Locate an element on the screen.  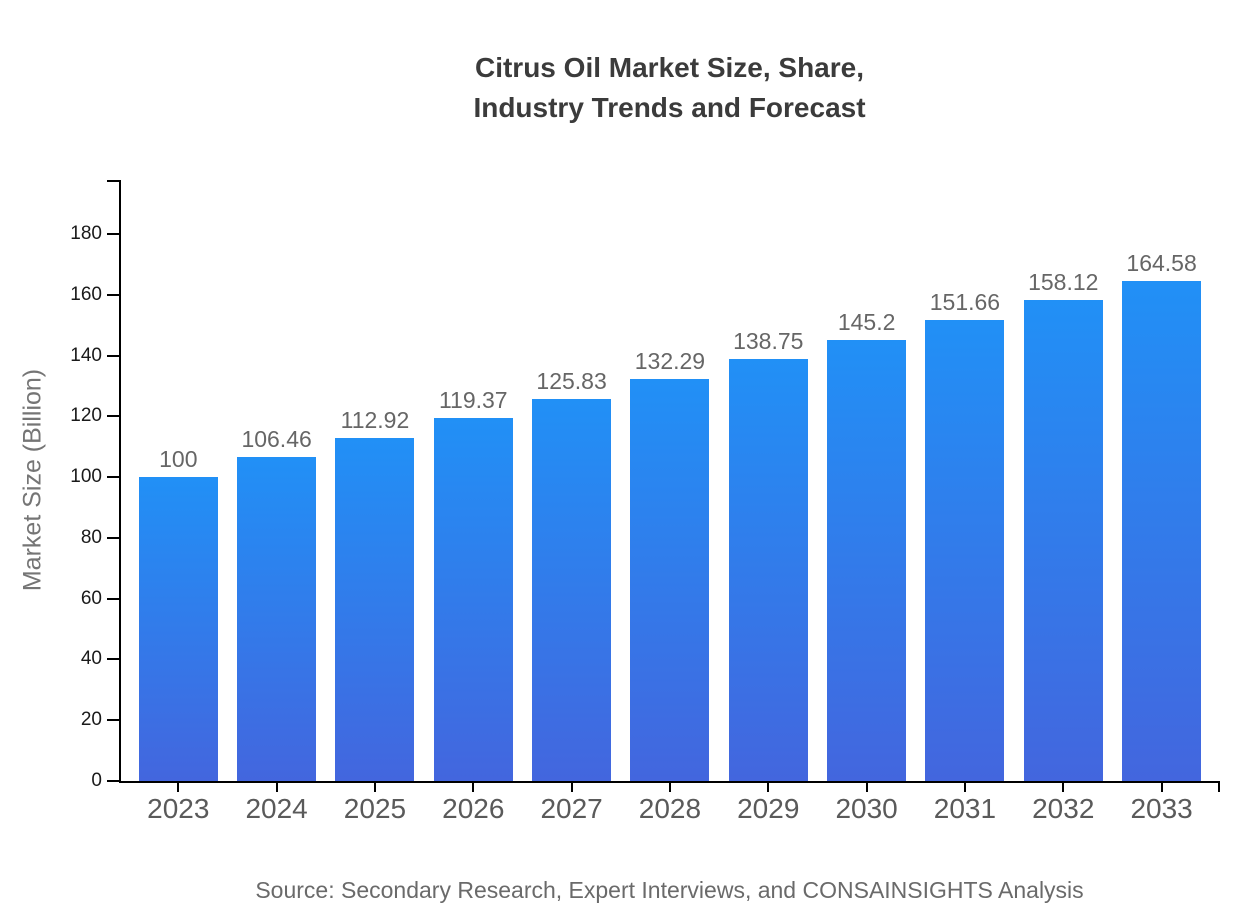
chart-title-line1: Citrus Oil Market Size, Share, is located at coordinates (669, 67).